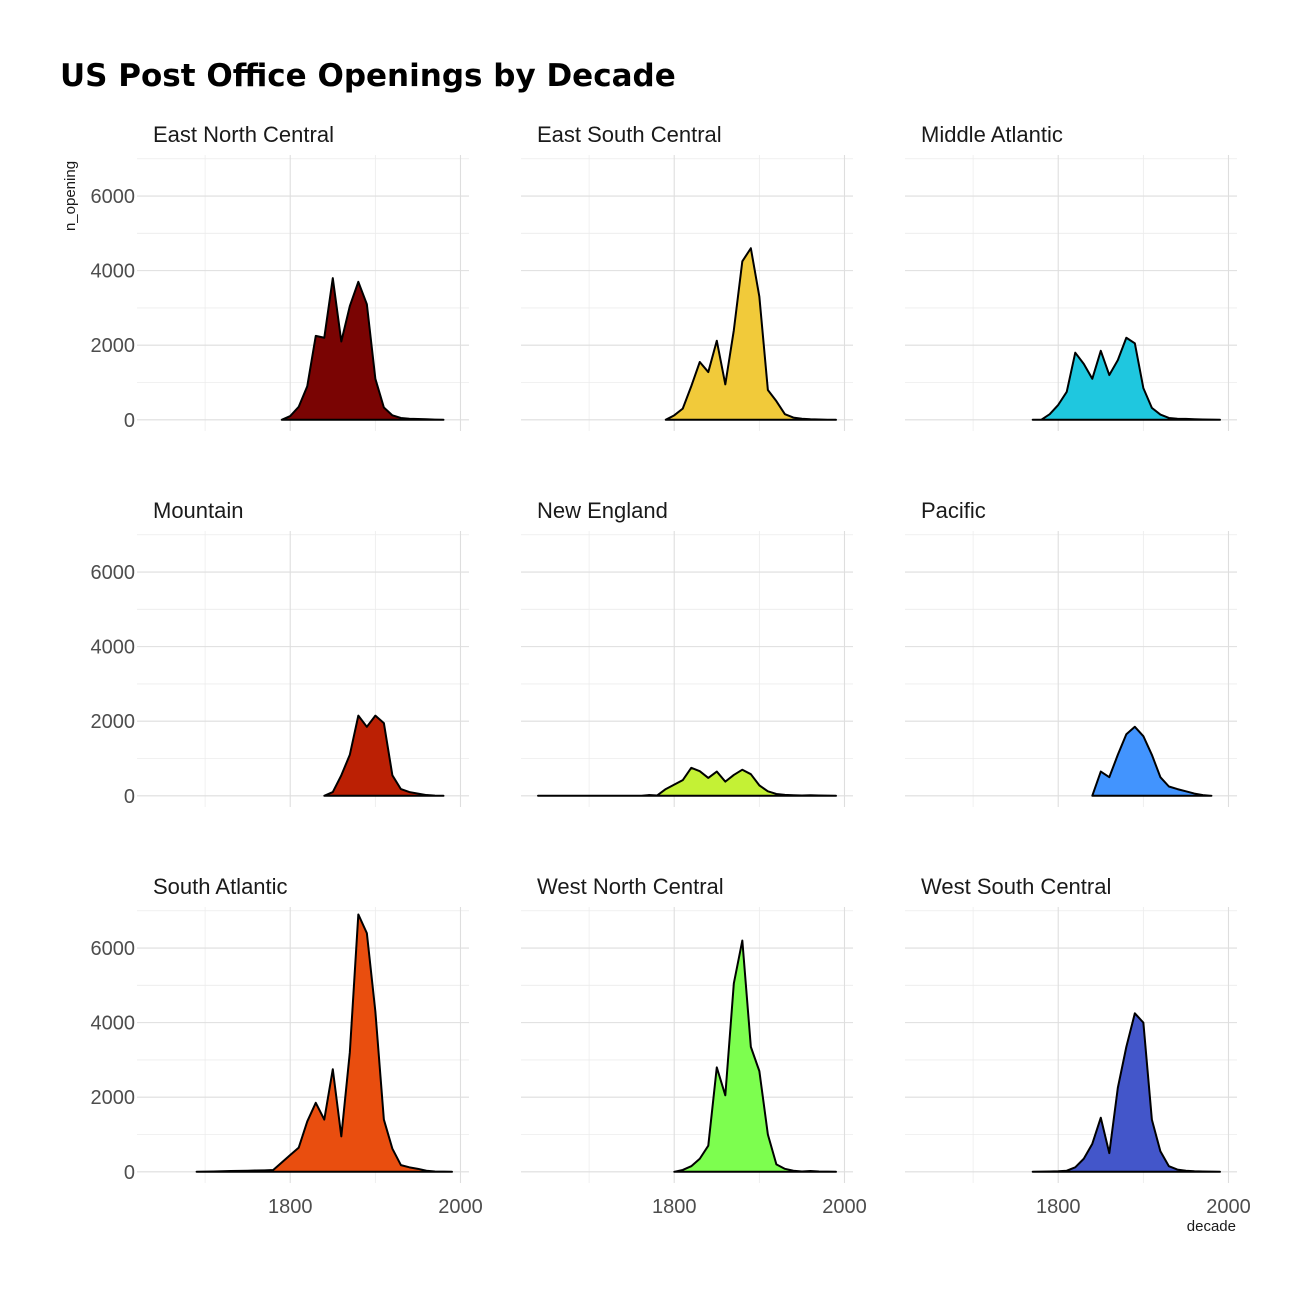 The height and width of the screenshot is (1296, 1296). Describe the element at coordinates (750, 334) in the screenshot. I see `area-series-east-south-central` at that location.